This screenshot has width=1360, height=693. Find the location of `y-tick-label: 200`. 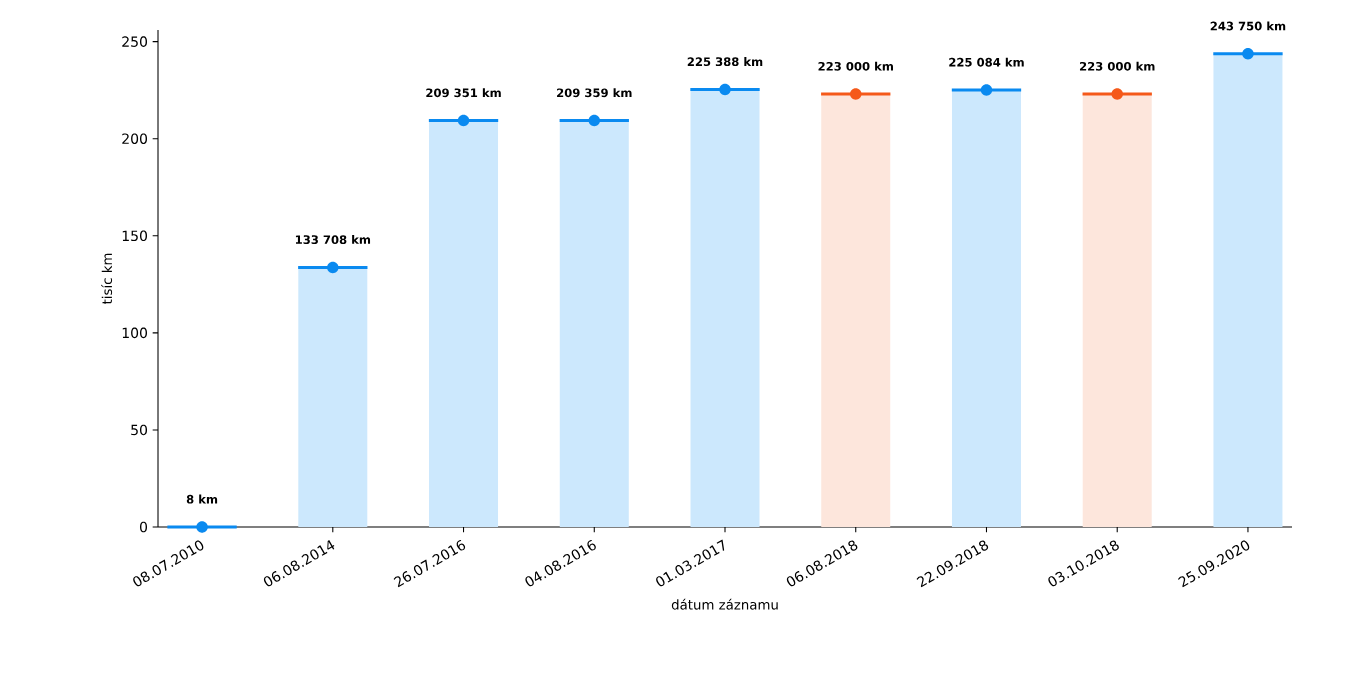

y-tick-label: 200 is located at coordinates (135, 138).